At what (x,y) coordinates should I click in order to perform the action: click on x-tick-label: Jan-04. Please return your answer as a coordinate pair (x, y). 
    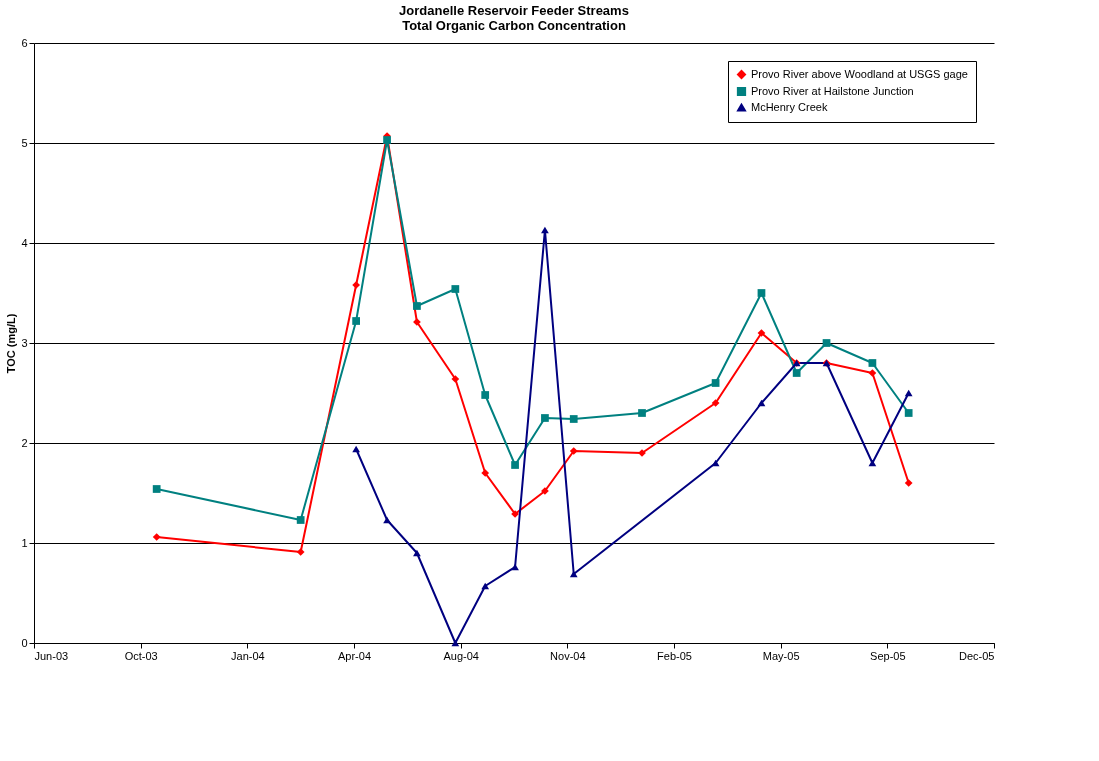
    Looking at the image, I should click on (248, 655).